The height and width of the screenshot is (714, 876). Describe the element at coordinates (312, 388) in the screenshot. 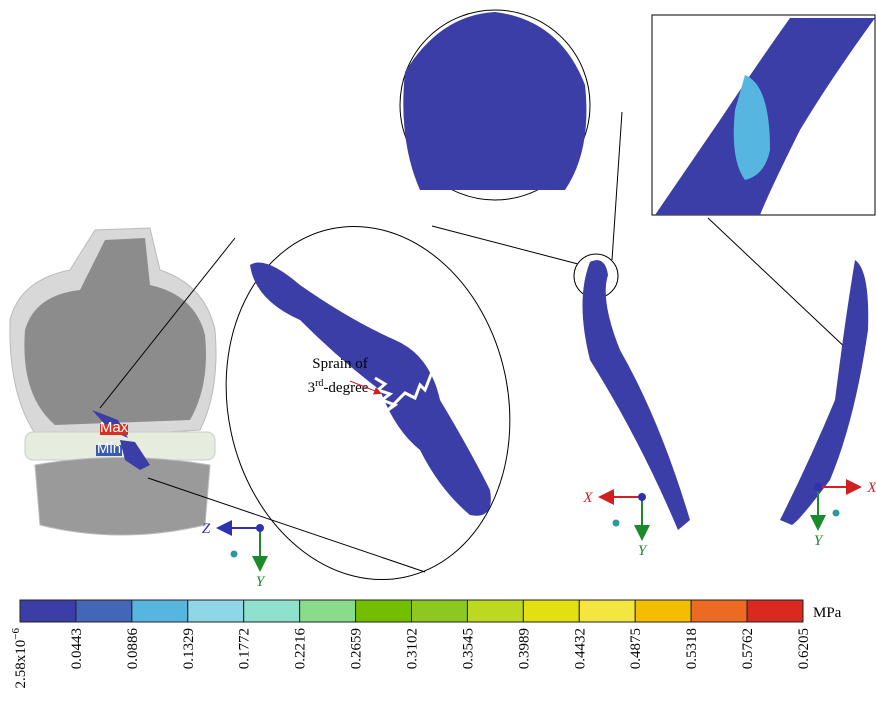

I see `annotation-base: 3` at that location.